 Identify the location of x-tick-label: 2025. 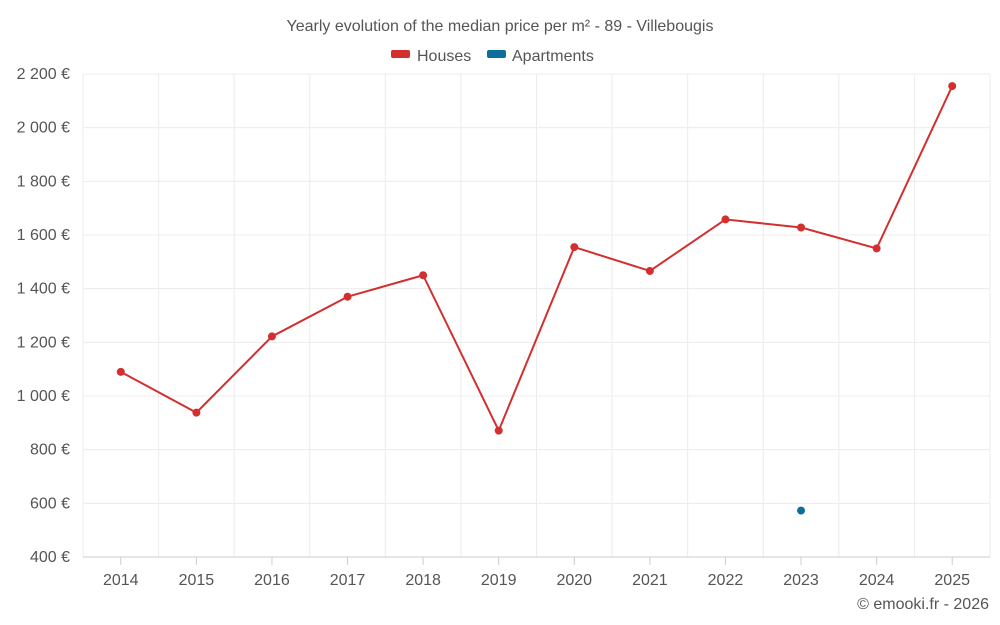
(952, 580).